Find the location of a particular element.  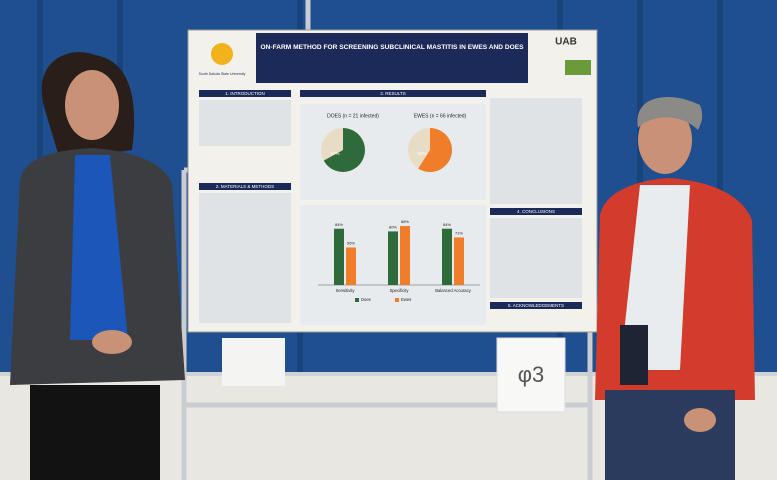

section-heading: 3. RESULTS is located at coordinates (392, 93).